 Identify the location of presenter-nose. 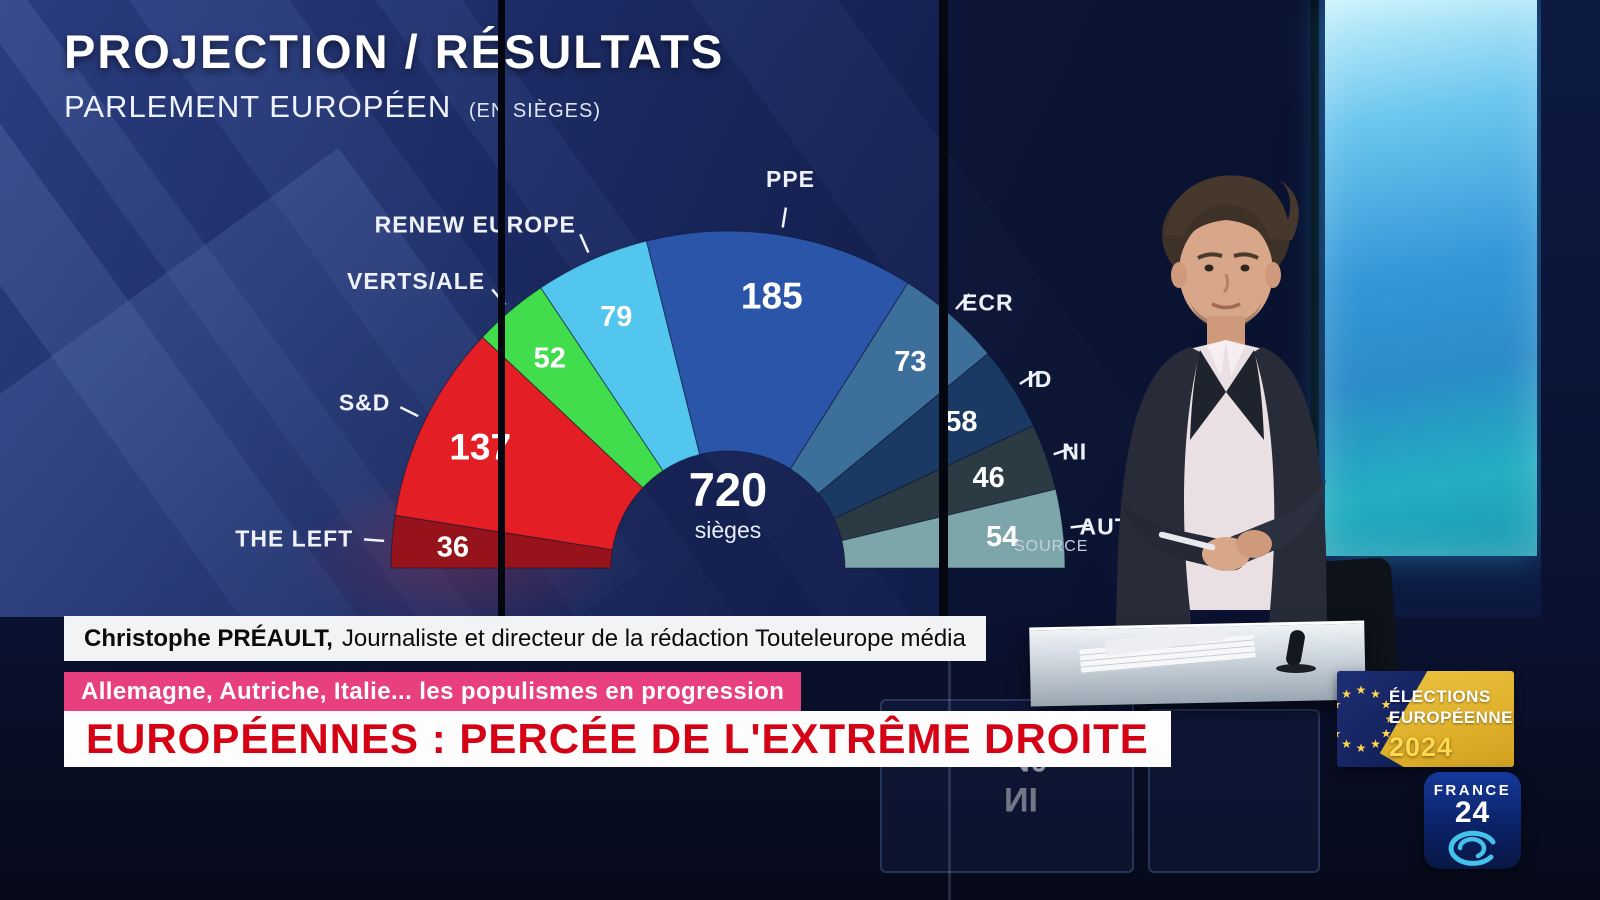
(1226, 283).